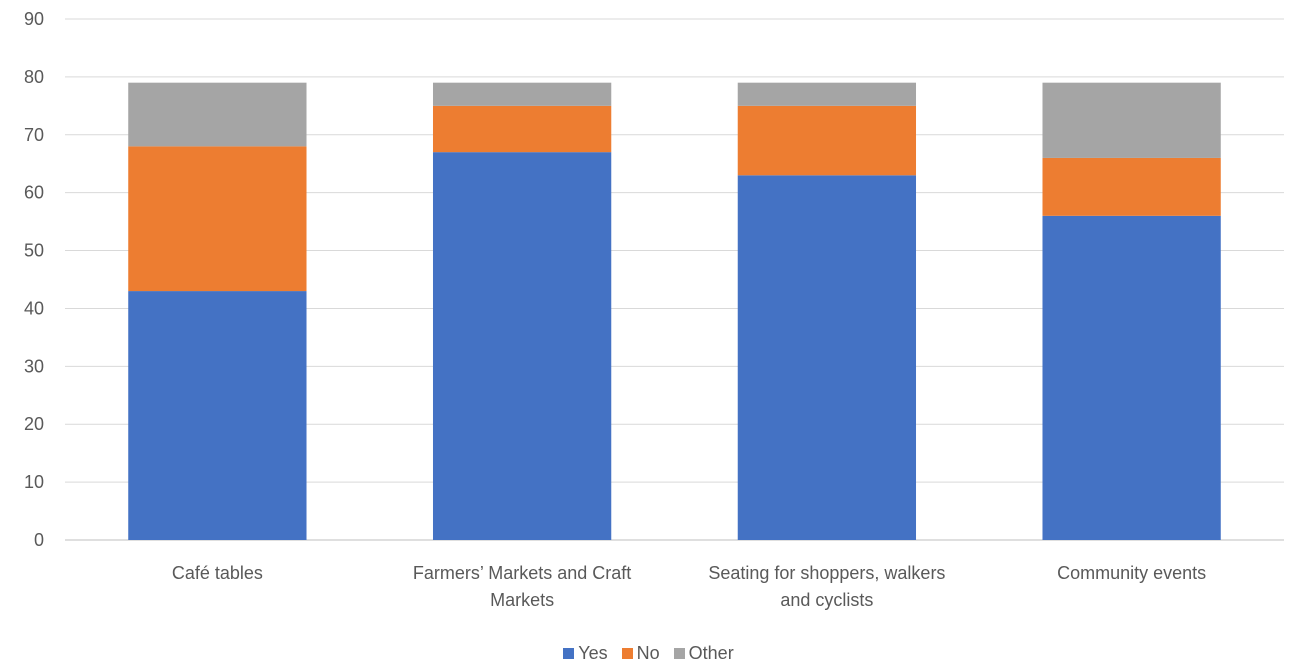 Image resolution: width=1297 pixels, height=663 pixels. Describe the element at coordinates (593, 653) in the screenshot. I see `legend-label-yes: Yes` at that location.